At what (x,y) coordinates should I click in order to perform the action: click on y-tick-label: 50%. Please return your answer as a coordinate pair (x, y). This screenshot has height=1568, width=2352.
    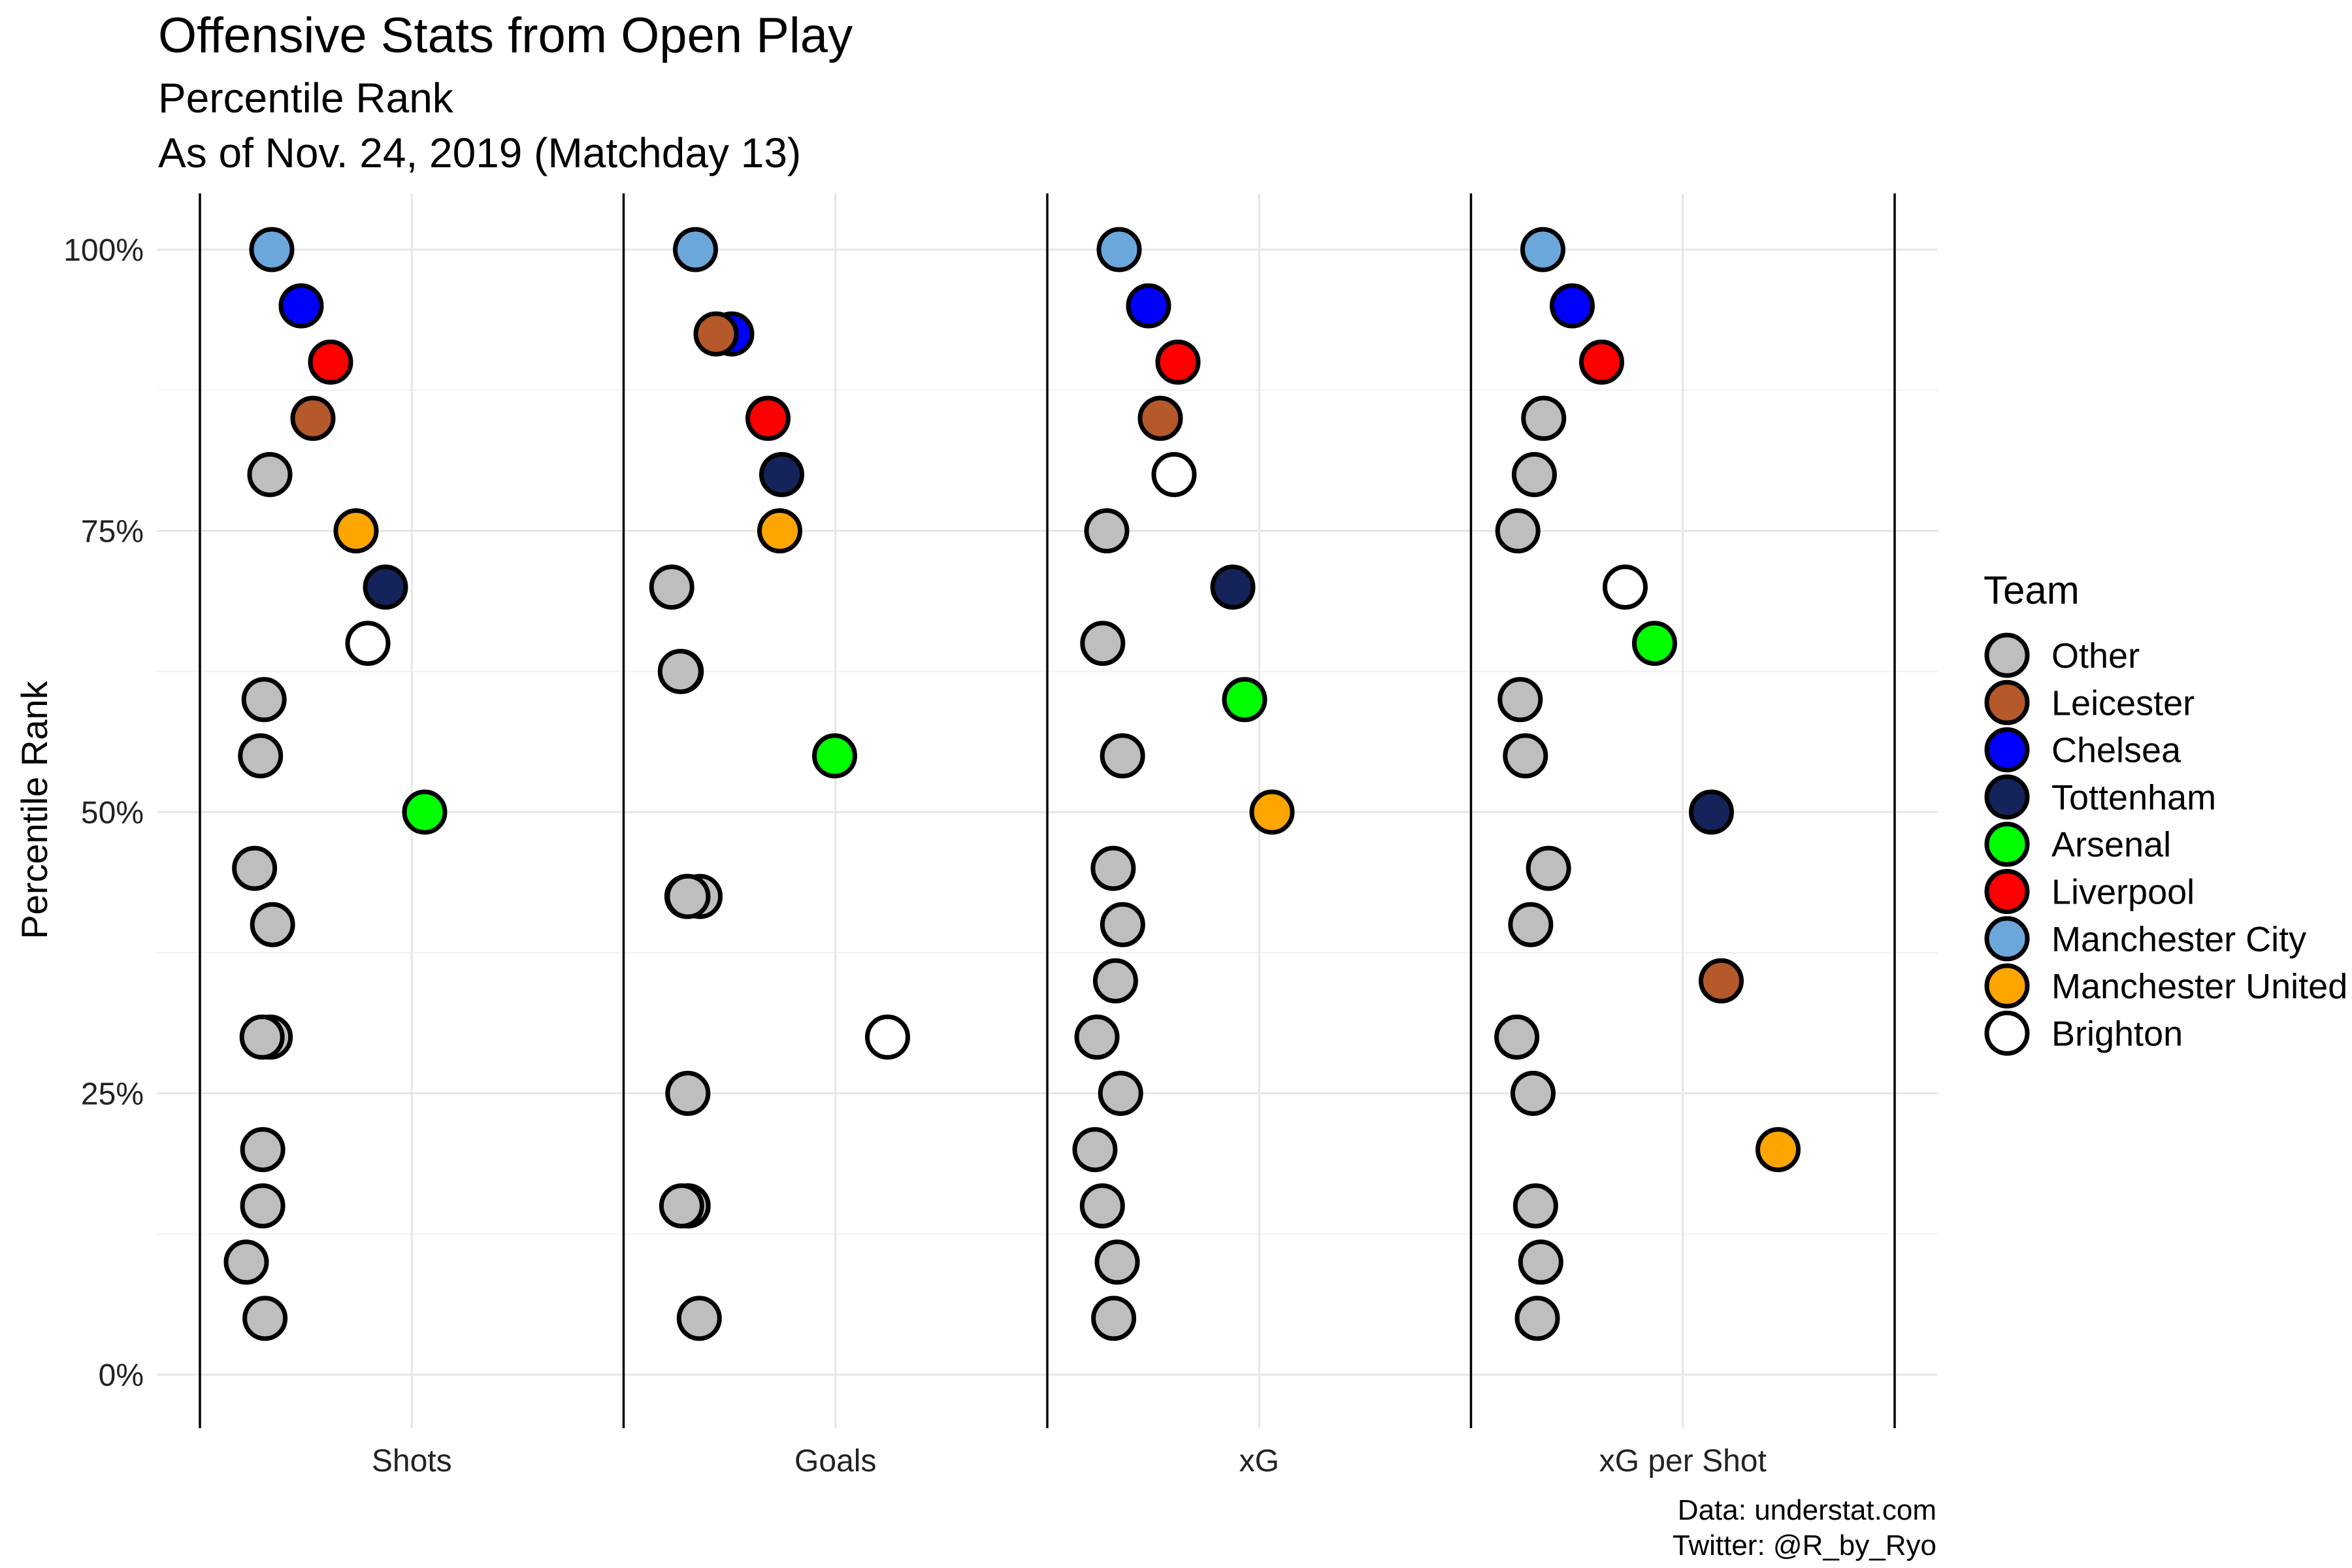
    Looking at the image, I should click on (112, 813).